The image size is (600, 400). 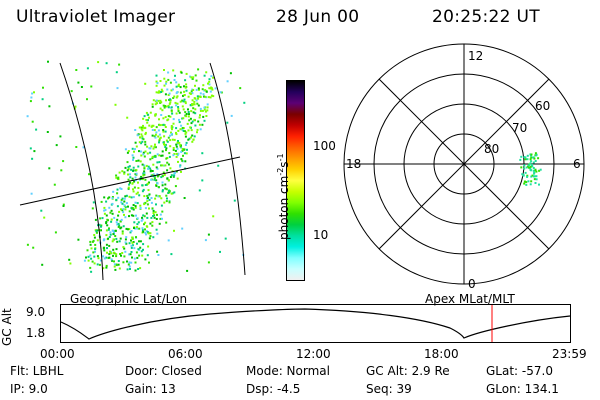 What do you see at coordinates (36, 312) in the screenshot?
I see `gc-alt-tick-9: 9.0` at bounding box center [36, 312].